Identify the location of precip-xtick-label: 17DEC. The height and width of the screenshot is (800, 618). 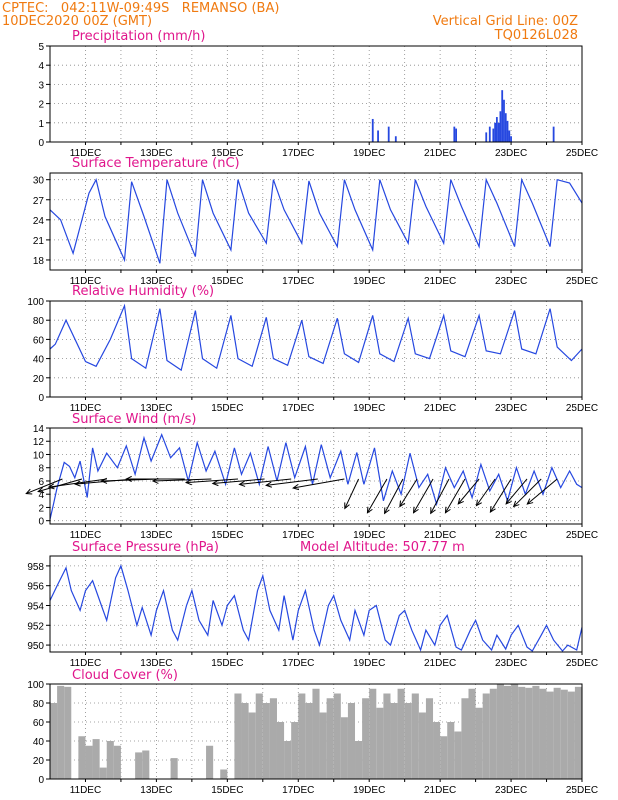
(298, 153).